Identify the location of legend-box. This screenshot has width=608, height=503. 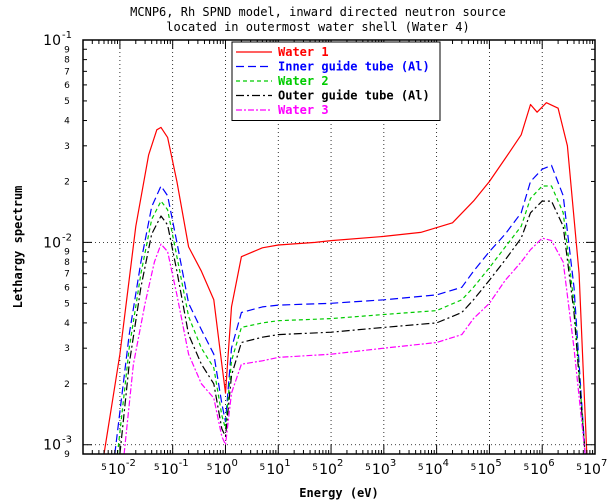
(336, 81).